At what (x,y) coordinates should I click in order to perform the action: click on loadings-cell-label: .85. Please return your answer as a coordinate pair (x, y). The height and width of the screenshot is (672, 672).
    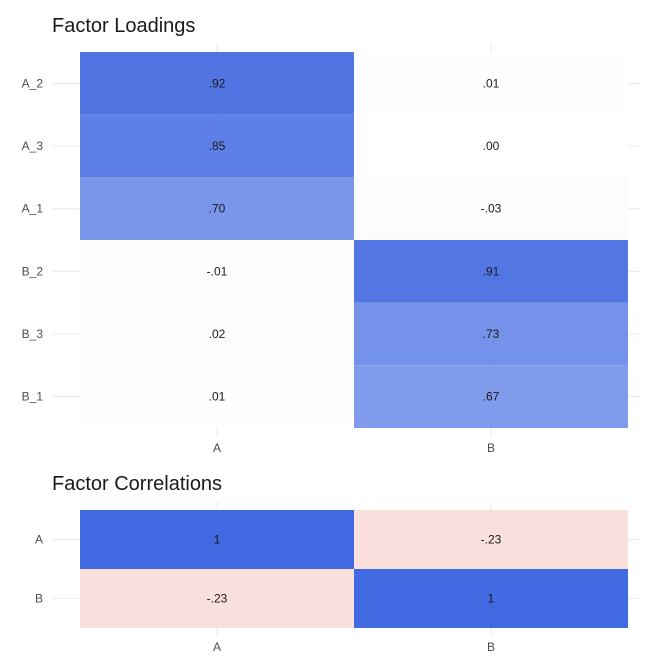
    Looking at the image, I should click on (217, 146).